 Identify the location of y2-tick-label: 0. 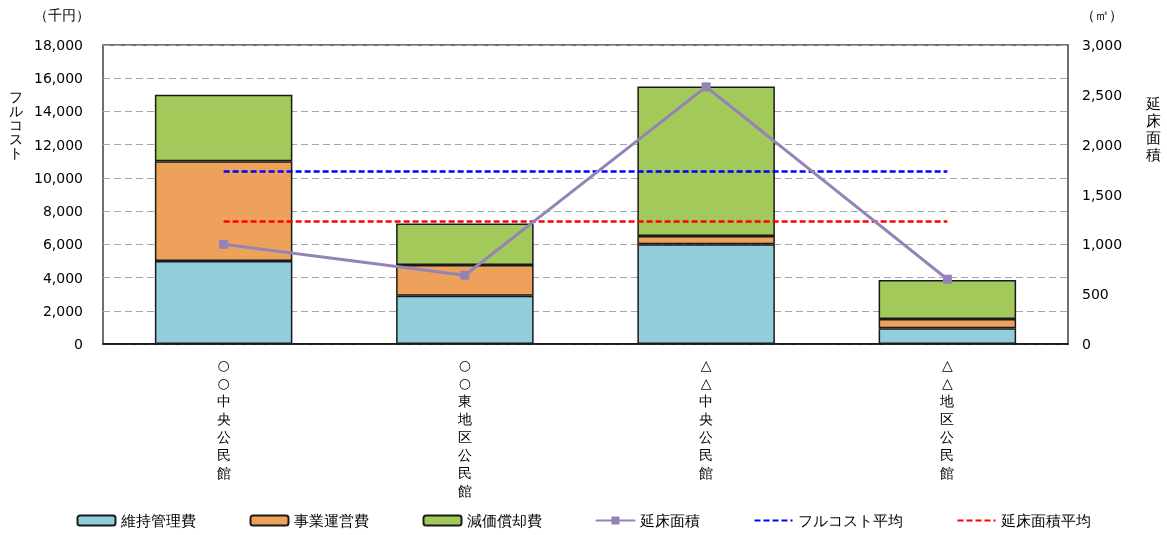
(1086, 344).